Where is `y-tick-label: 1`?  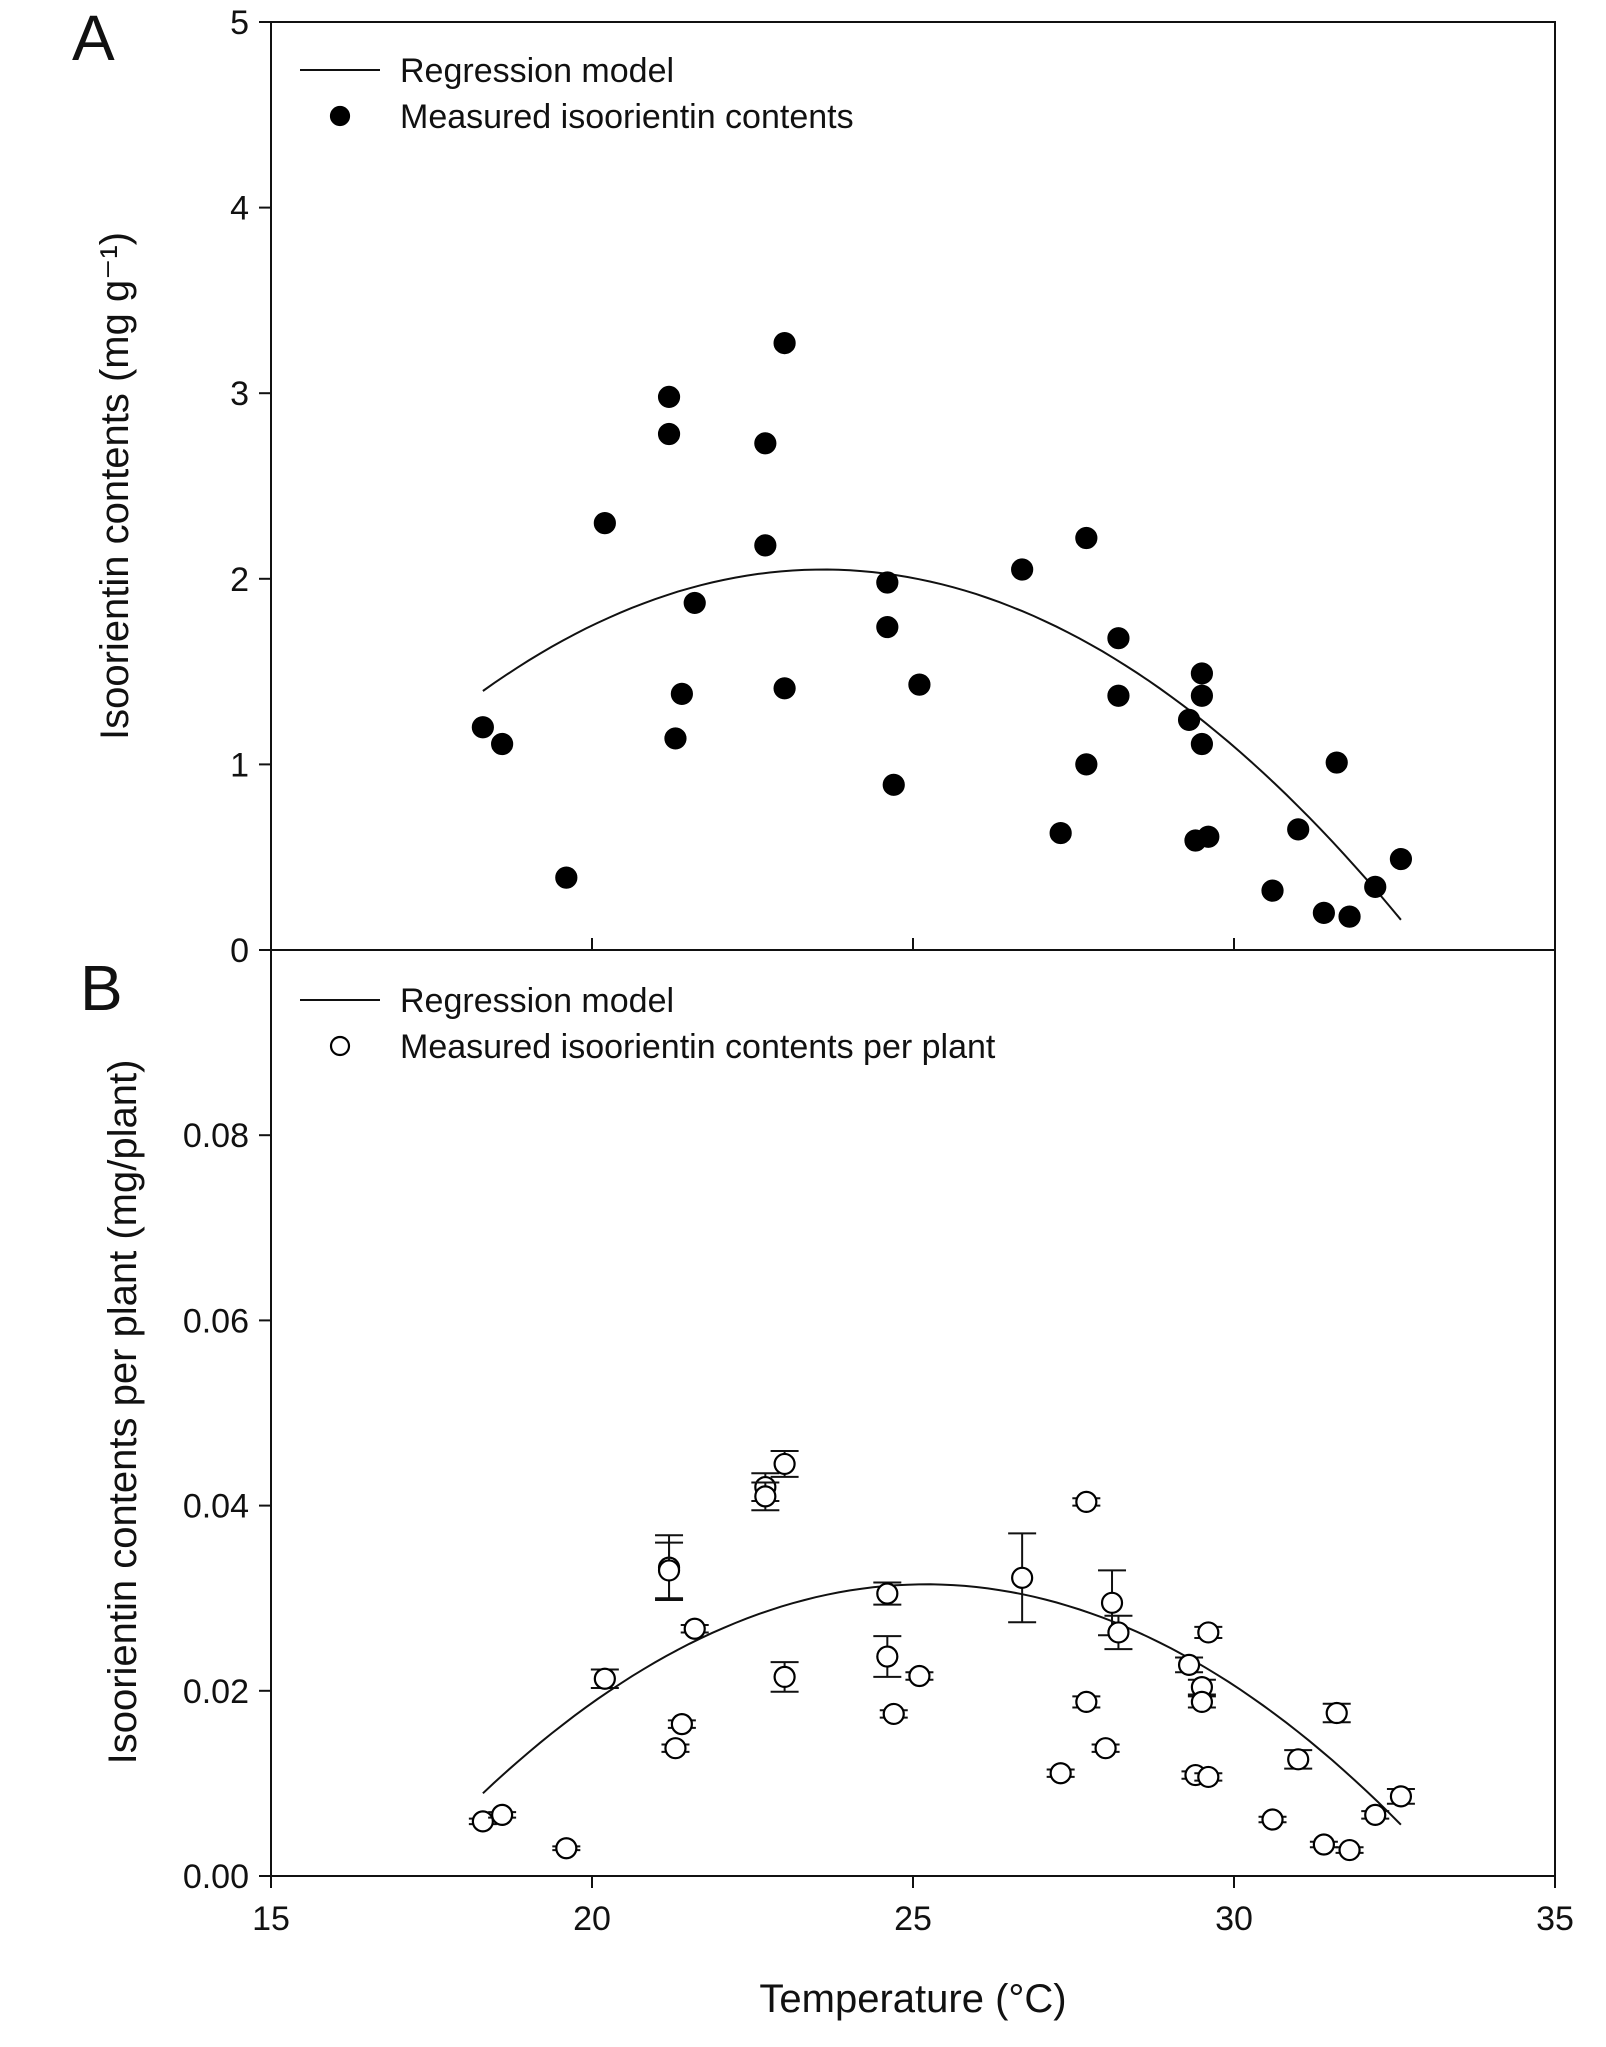
y-tick-label: 1 is located at coordinates (239, 765).